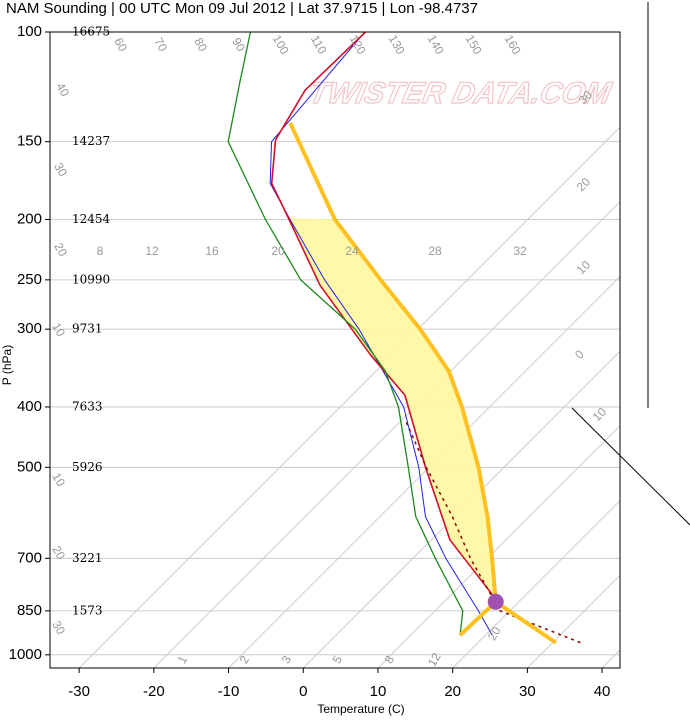 The width and height of the screenshot is (690, 723). I want to click on x-tick-label: 10, so click(378, 691).